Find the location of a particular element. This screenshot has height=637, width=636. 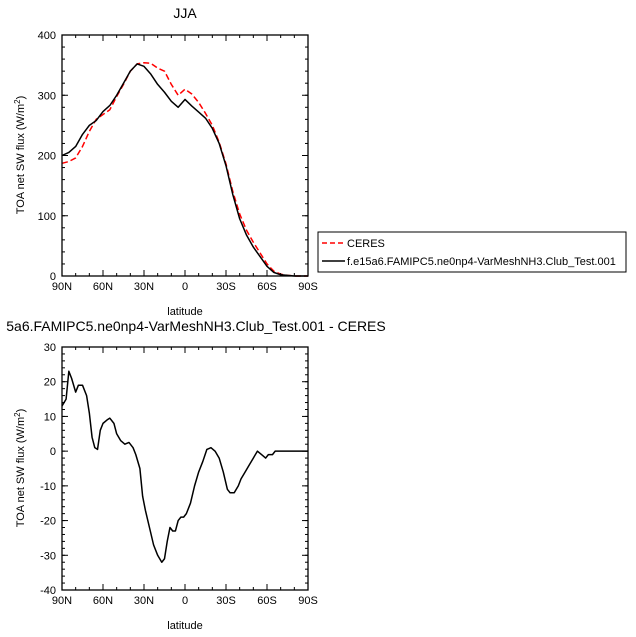

y-tick-label: 100 is located at coordinates (47, 217).